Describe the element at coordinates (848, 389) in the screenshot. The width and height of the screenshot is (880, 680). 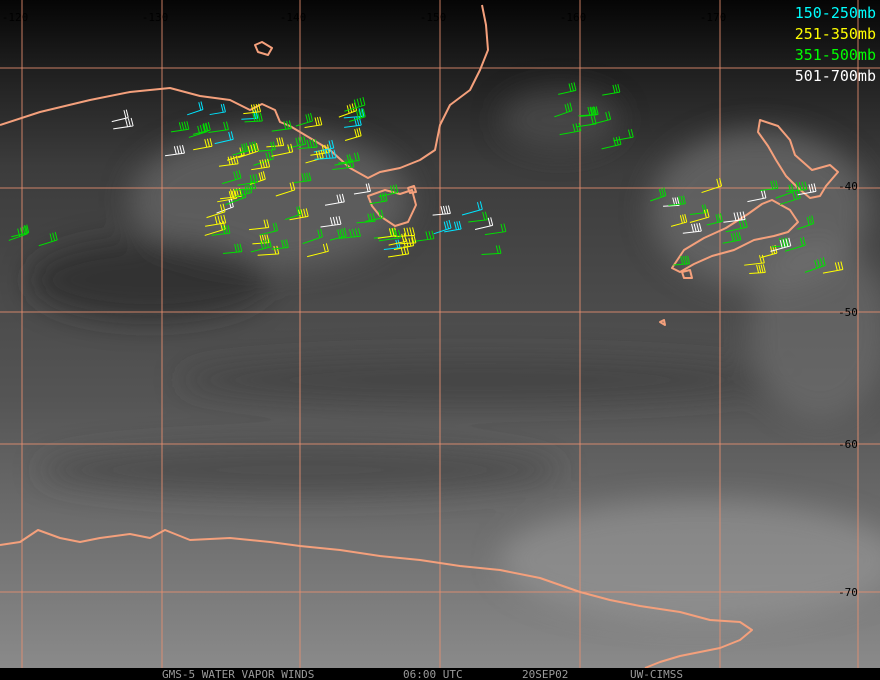
I see `latitude-labels: -40 -50 -60 -70` at that location.